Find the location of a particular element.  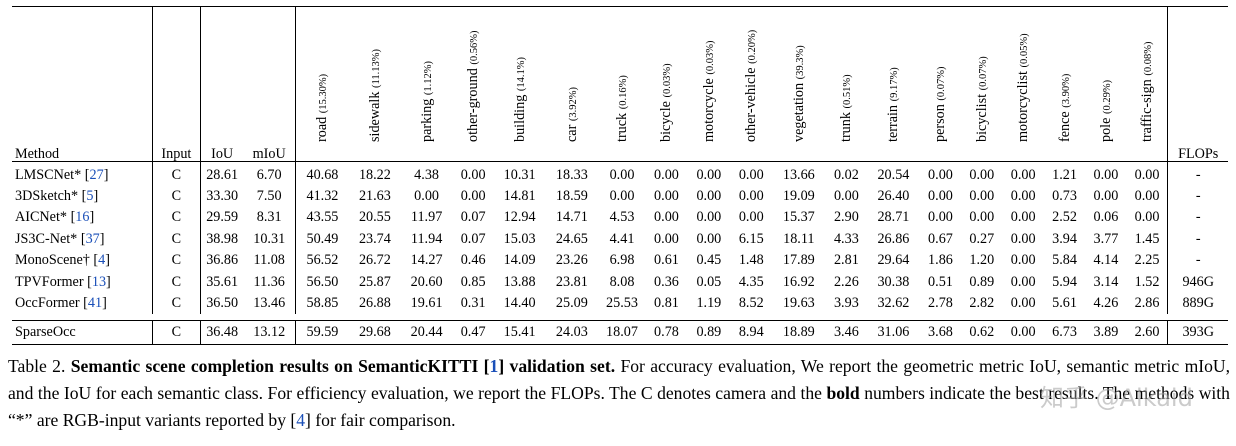

class-header-label: bicyclist (0.07%) is located at coordinates (981, 98).